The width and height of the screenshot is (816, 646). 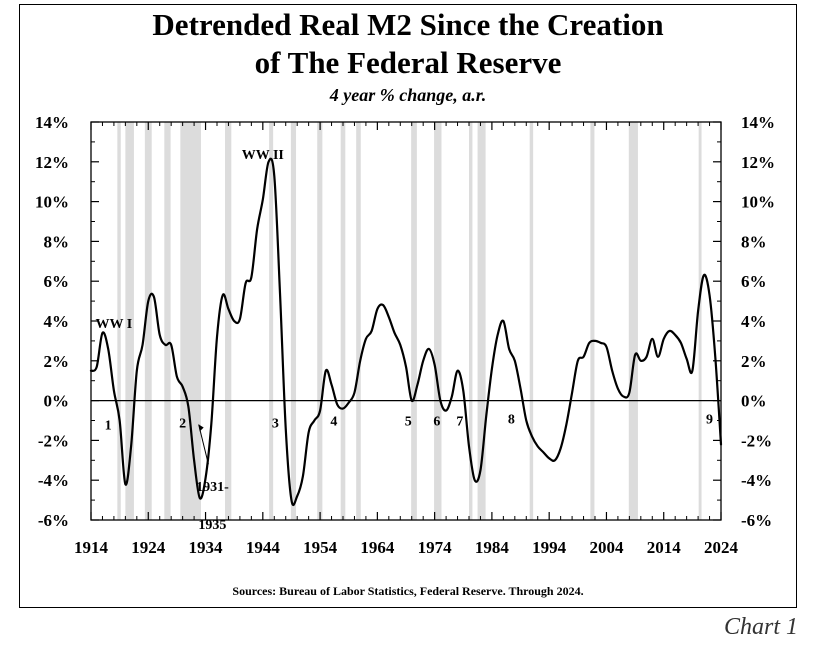 What do you see at coordinates (57, 361) in the screenshot?
I see `y-tick-label-left: 2%` at bounding box center [57, 361].